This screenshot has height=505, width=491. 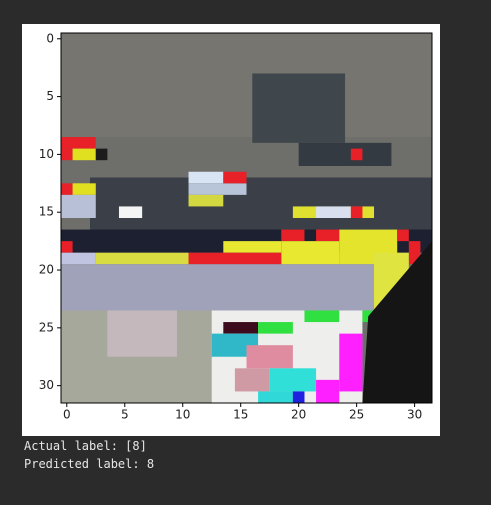 I want to click on y-tick-label: 20, so click(x=46, y=270).